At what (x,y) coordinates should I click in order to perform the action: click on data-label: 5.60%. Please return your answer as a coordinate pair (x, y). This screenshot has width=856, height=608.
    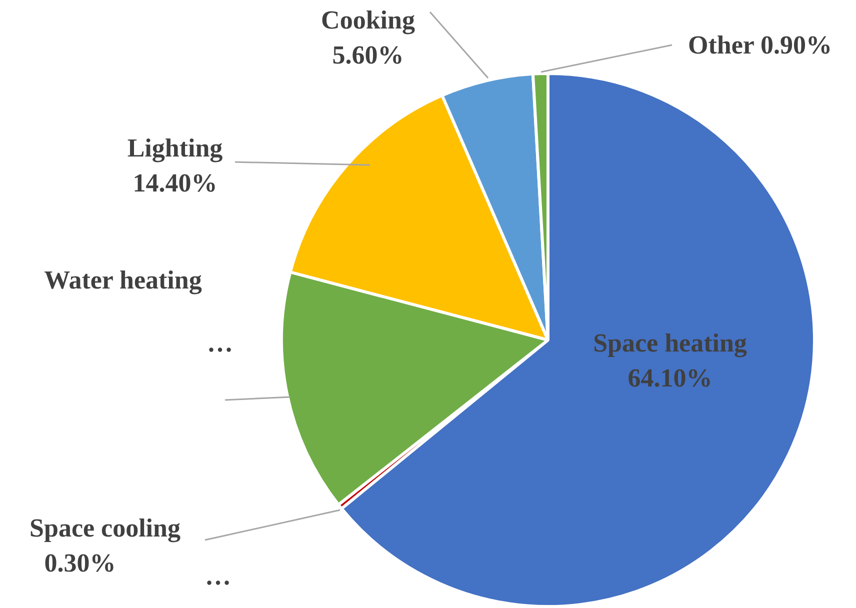
    Looking at the image, I should click on (368, 55).